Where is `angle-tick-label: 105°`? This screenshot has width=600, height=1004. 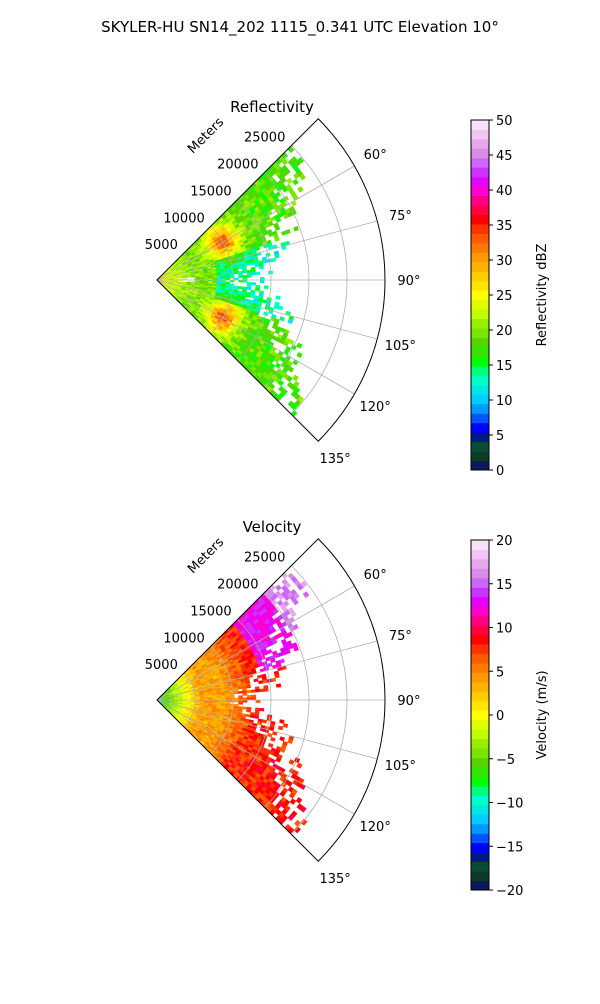 angle-tick-label: 105° is located at coordinates (400, 766).